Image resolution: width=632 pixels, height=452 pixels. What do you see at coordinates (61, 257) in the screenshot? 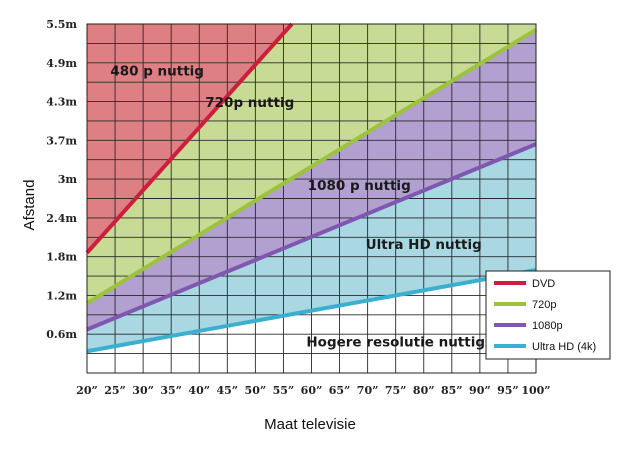
I see `y-tick-label: 1.8m` at bounding box center [61, 257].